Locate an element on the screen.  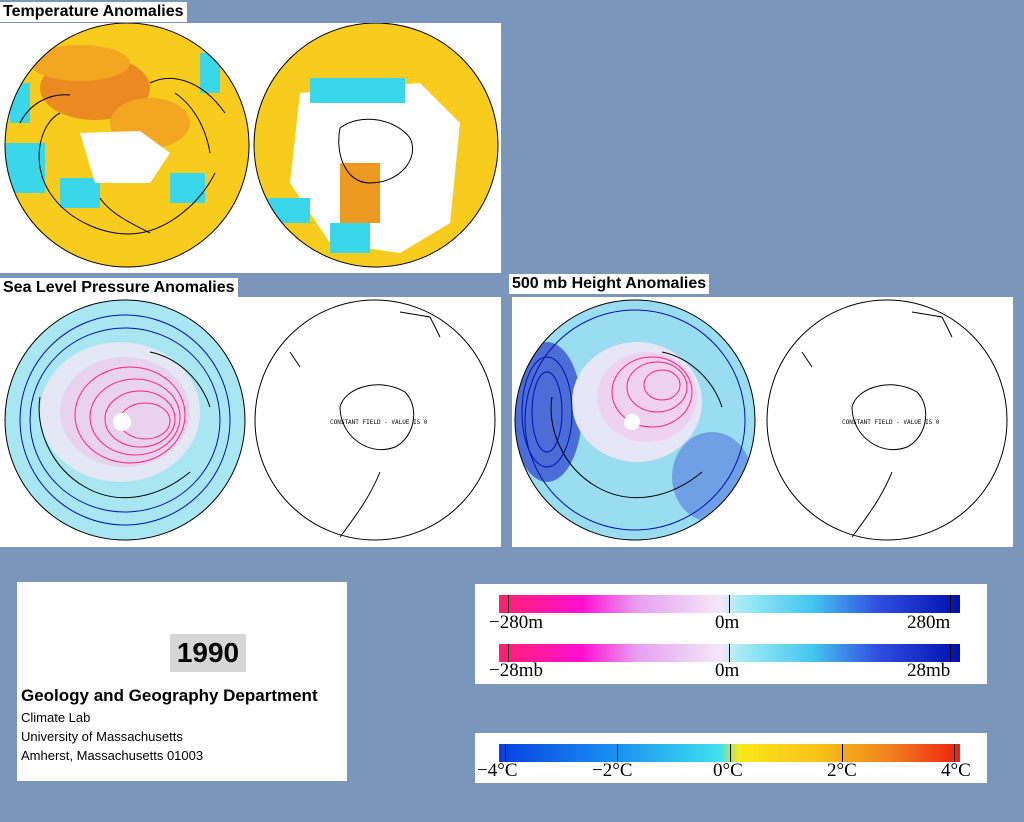
temperature-south-hemisphere-map is located at coordinates (376, 145).